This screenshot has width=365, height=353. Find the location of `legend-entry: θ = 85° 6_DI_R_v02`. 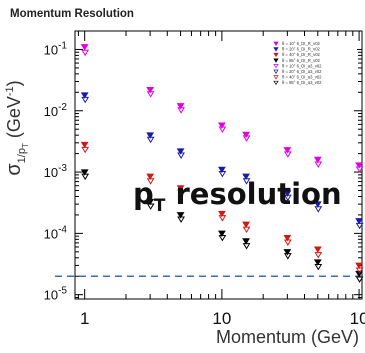

legend-entry: θ = 85° 6_DI_R_v02 is located at coordinates (301, 60).